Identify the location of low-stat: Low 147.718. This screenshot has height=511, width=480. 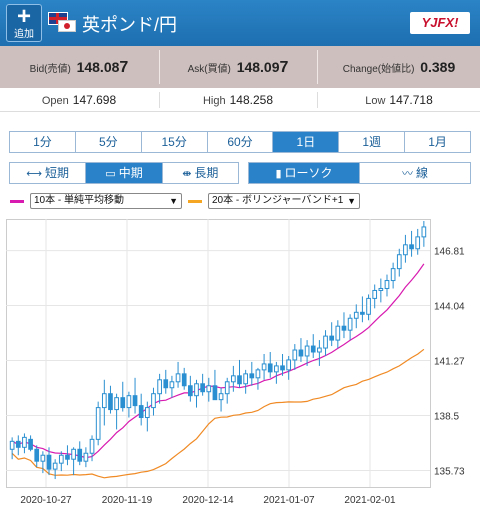
(399, 100).